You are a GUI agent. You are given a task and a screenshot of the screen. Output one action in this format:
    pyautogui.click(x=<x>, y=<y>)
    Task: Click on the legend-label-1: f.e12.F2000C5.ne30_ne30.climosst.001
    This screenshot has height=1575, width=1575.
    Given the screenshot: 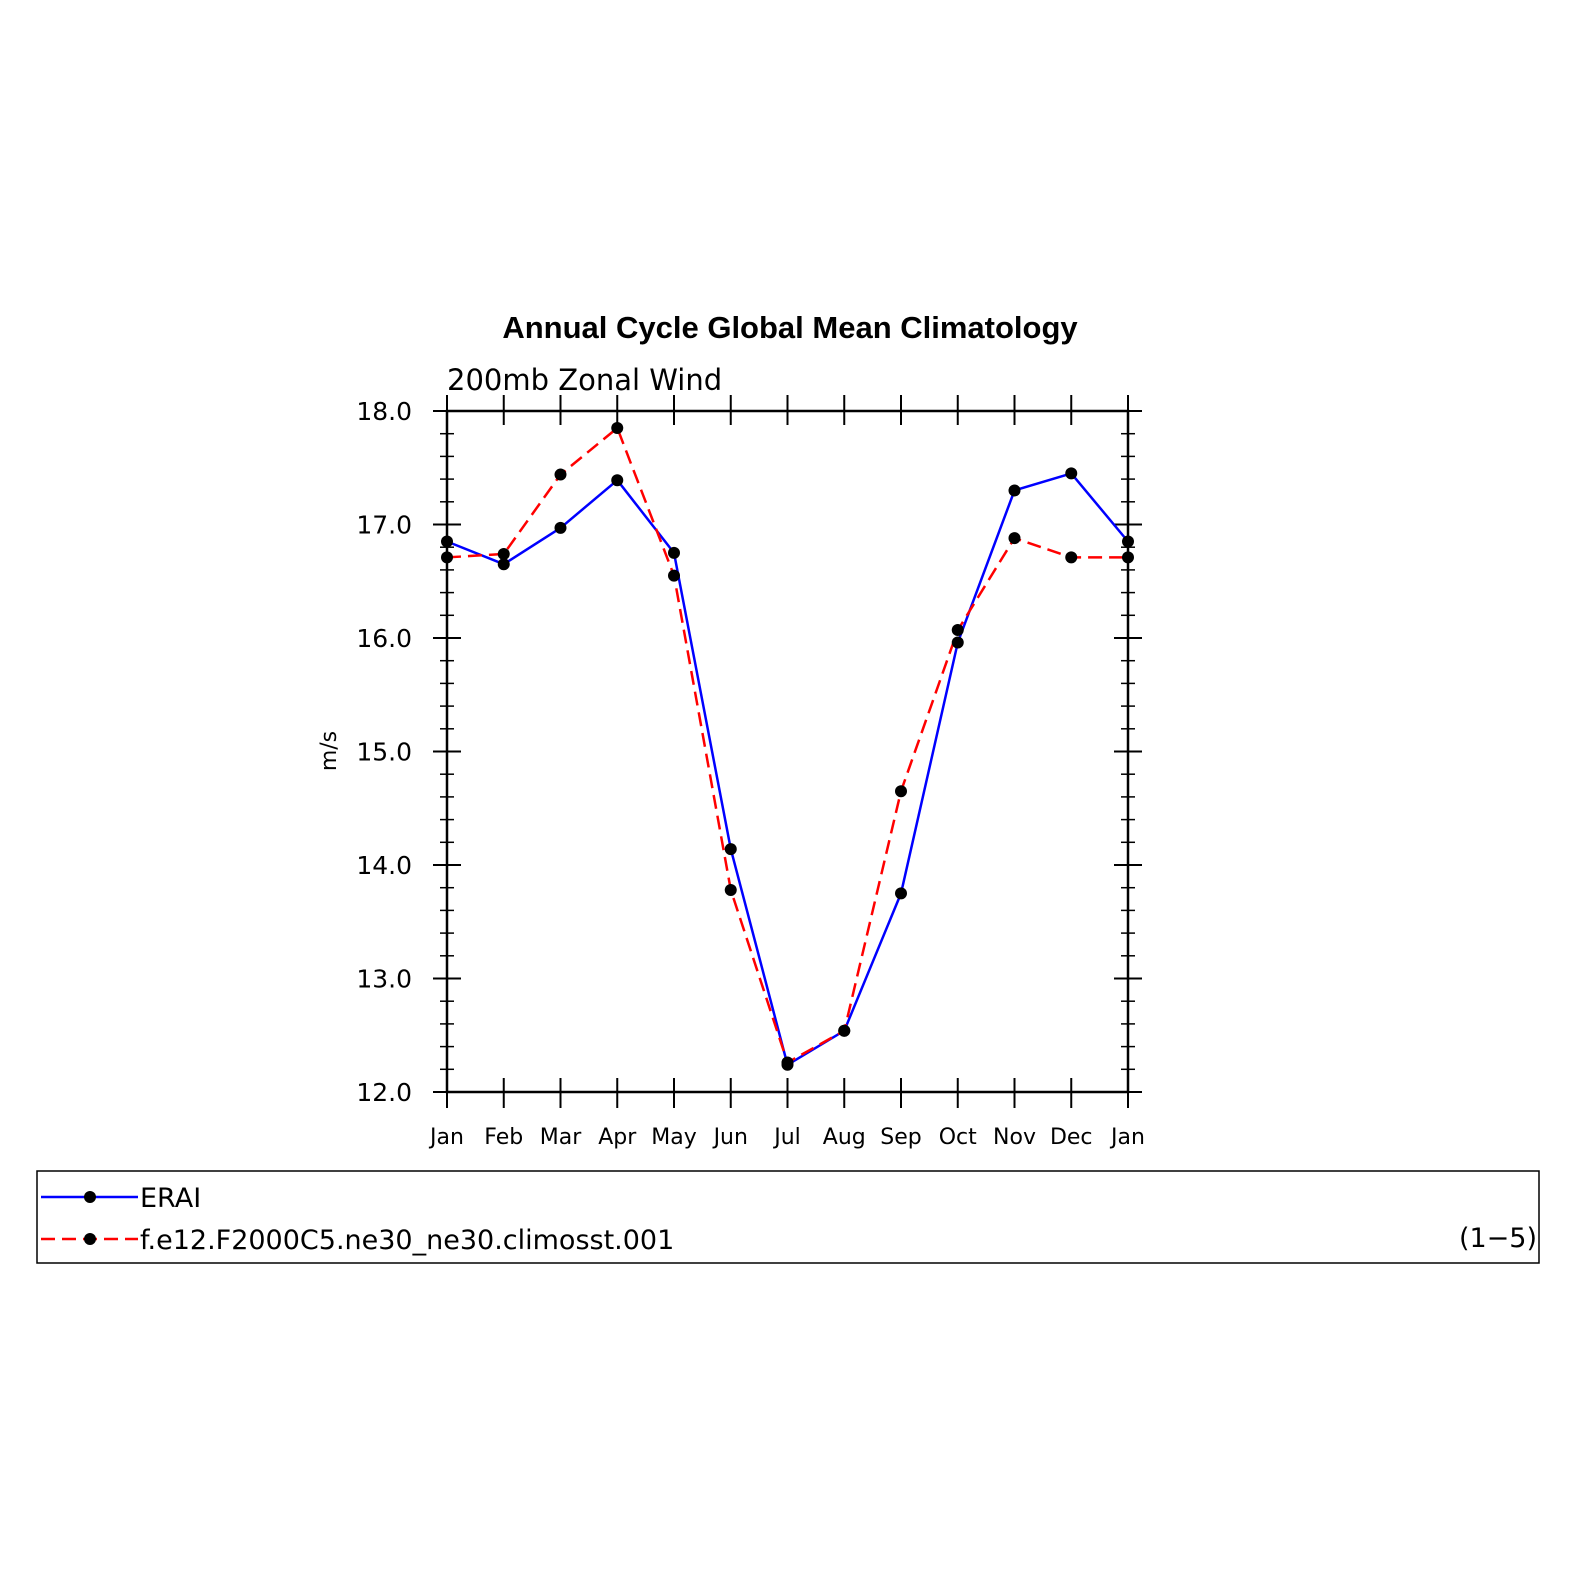 What is the action you would take?
    pyautogui.click(x=407, y=1240)
    